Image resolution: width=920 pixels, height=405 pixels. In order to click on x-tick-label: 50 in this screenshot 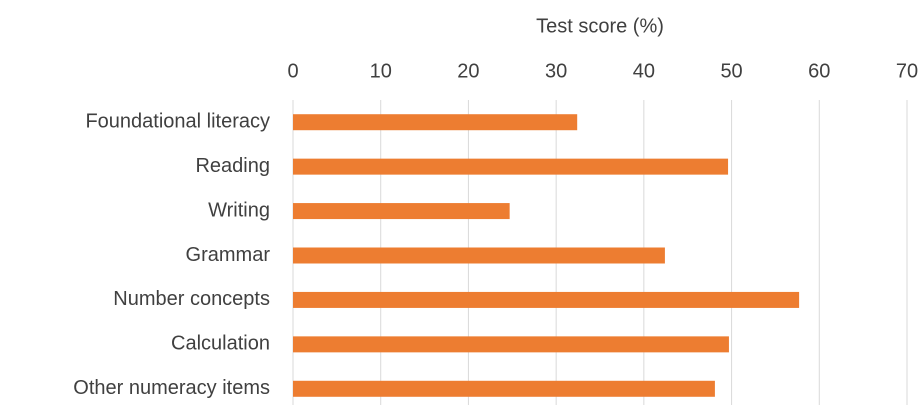, I will do `click(731, 71)`.